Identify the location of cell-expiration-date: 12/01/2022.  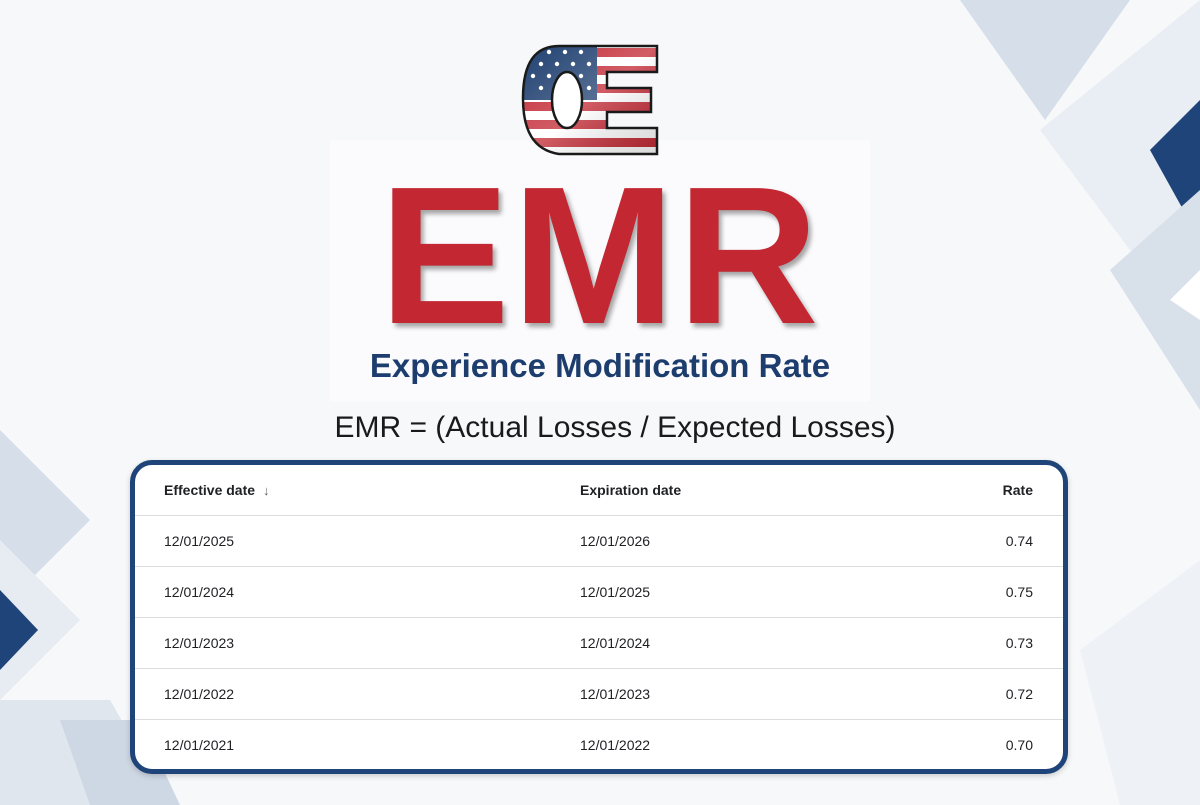
(615, 745).